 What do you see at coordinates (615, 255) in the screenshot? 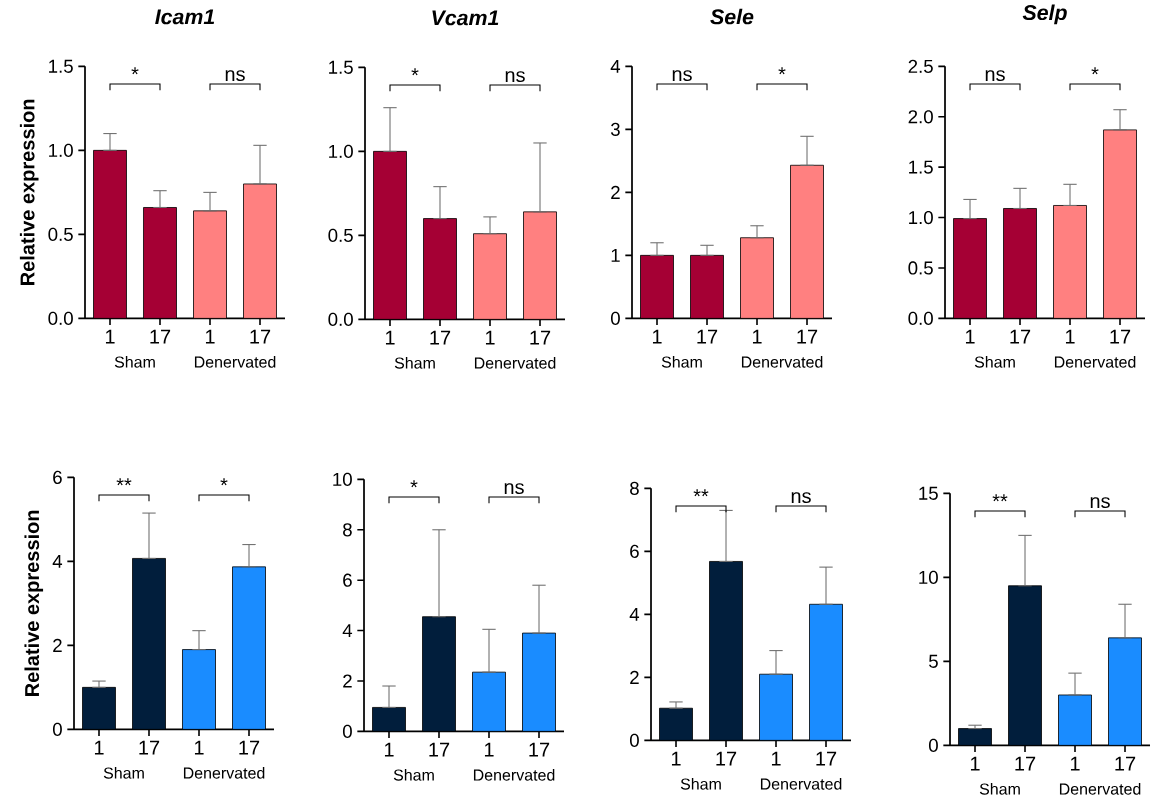
I see `y-tick-label: 1` at bounding box center [615, 255].